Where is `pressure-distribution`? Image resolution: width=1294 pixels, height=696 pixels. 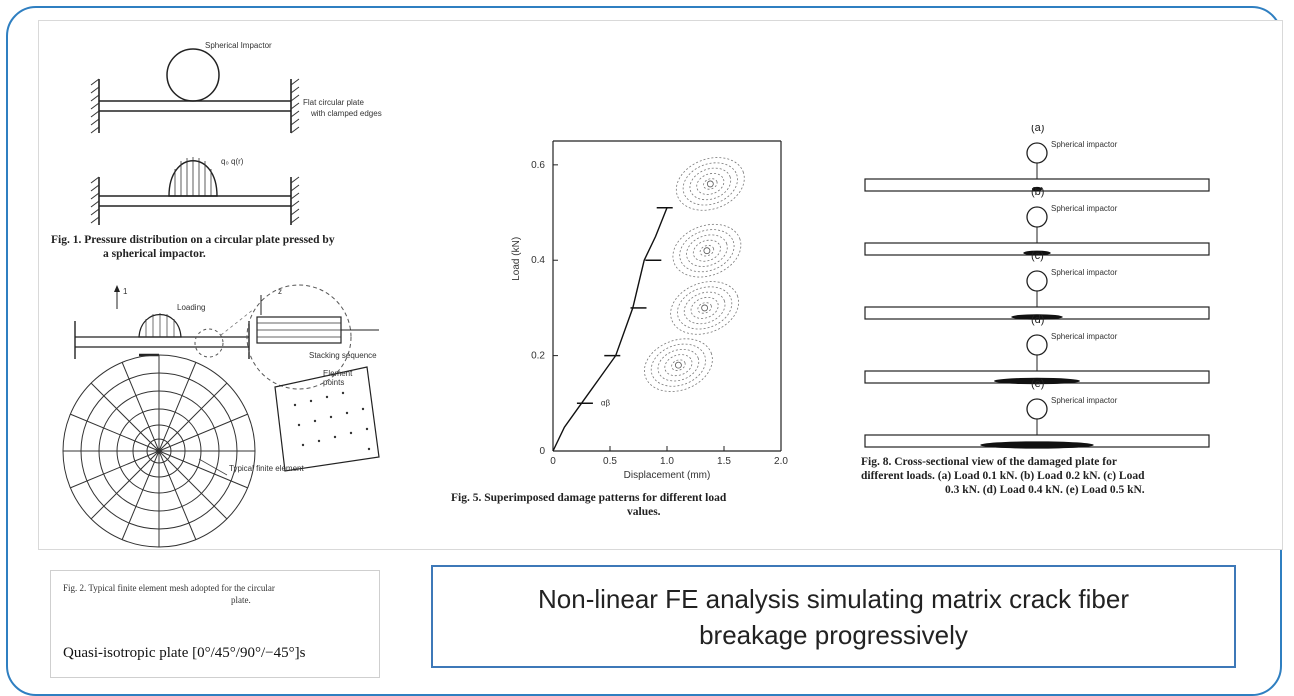
pressure-distribution is located at coordinates (193, 178).